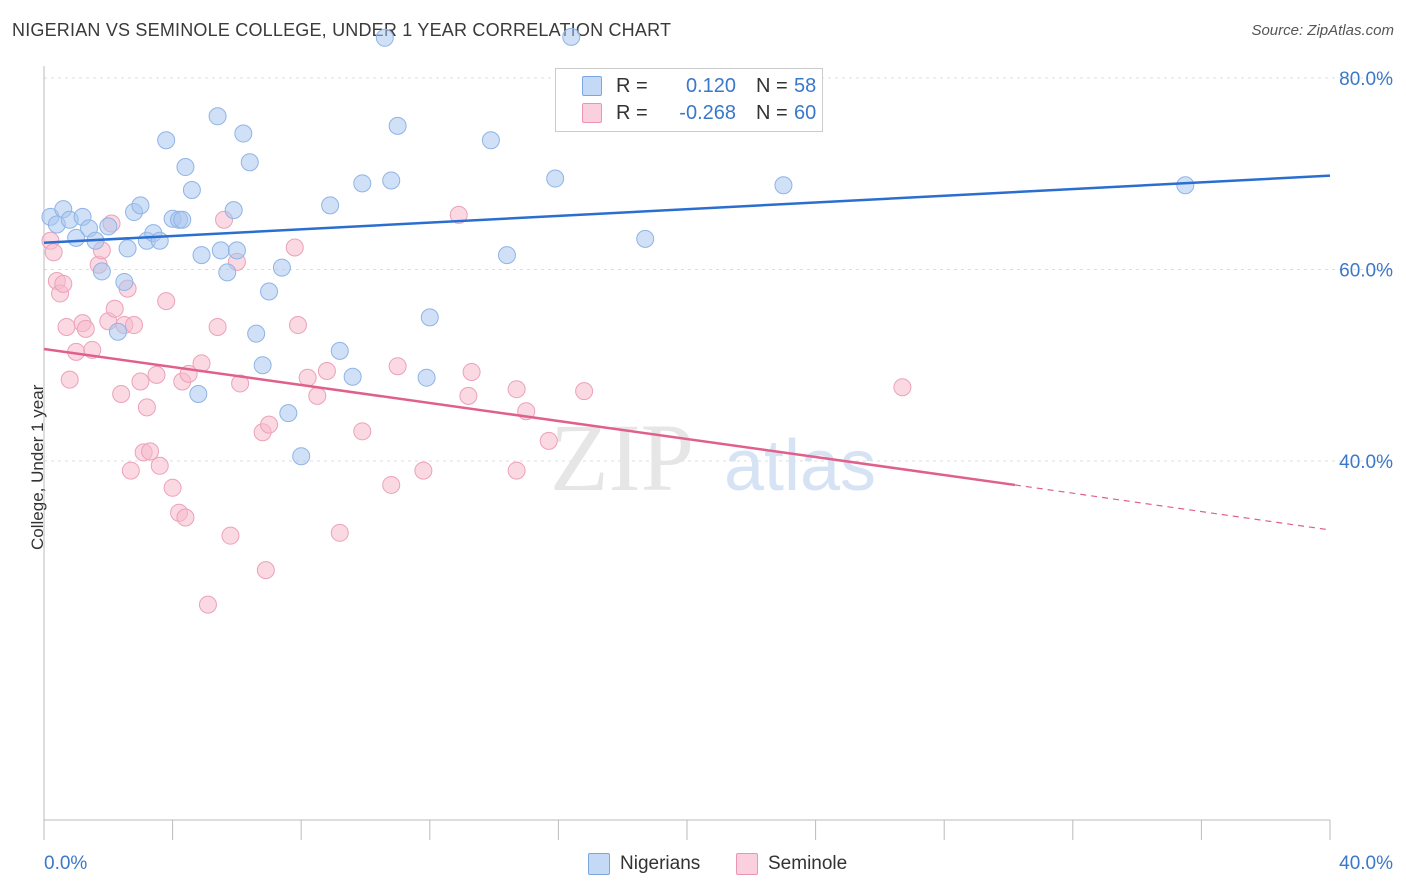  What do you see at coordinates (1366, 79) in the screenshot?
I see `y-tick-label: 80.0%` at bounding box center [1366, 79].